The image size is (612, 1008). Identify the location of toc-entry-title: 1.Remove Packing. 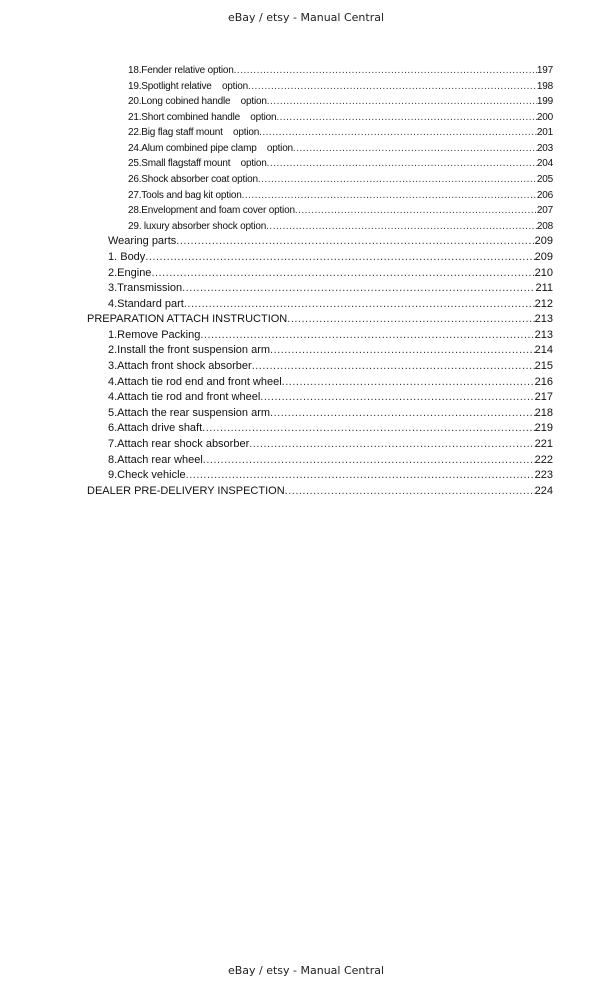
(154, 334).